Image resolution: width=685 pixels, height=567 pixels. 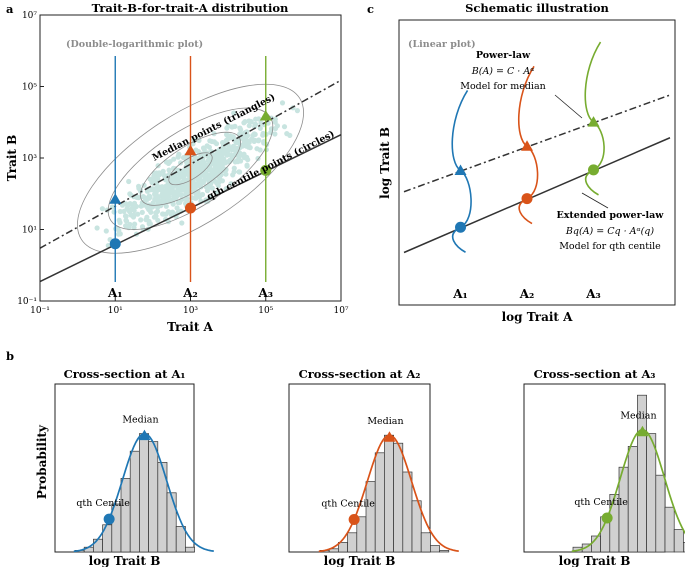 I want to click on panel-a-title: Trait-B-for-trait-A distribution, so click(x=190, y=8).